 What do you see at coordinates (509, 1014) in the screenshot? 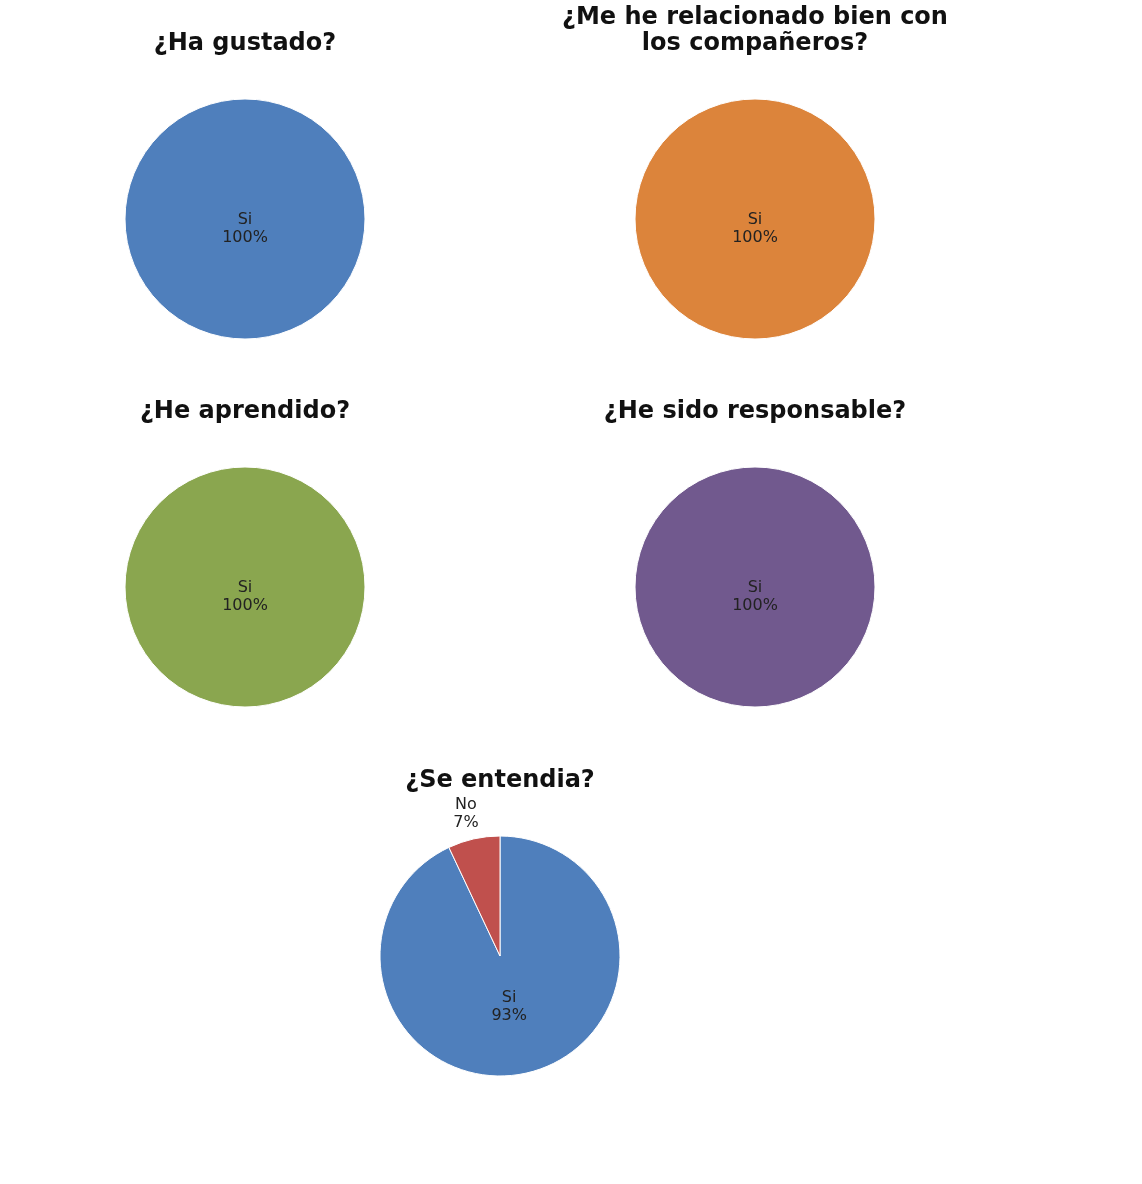
I see `data-label: 93%` at bounding box center [509, 1014].